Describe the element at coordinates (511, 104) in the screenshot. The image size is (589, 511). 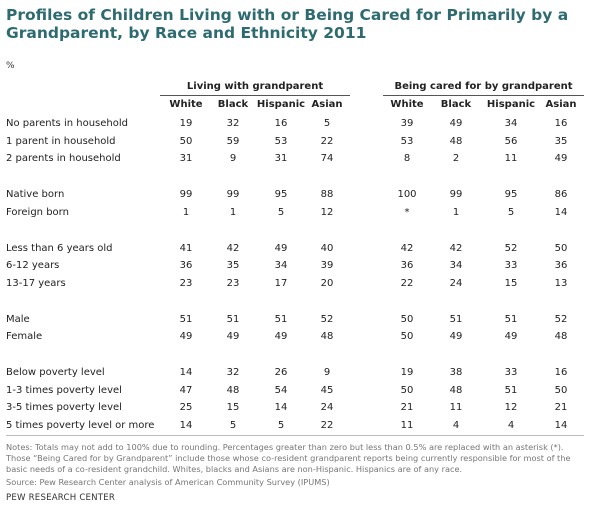
I see `column-header: Hispanic` at that location.